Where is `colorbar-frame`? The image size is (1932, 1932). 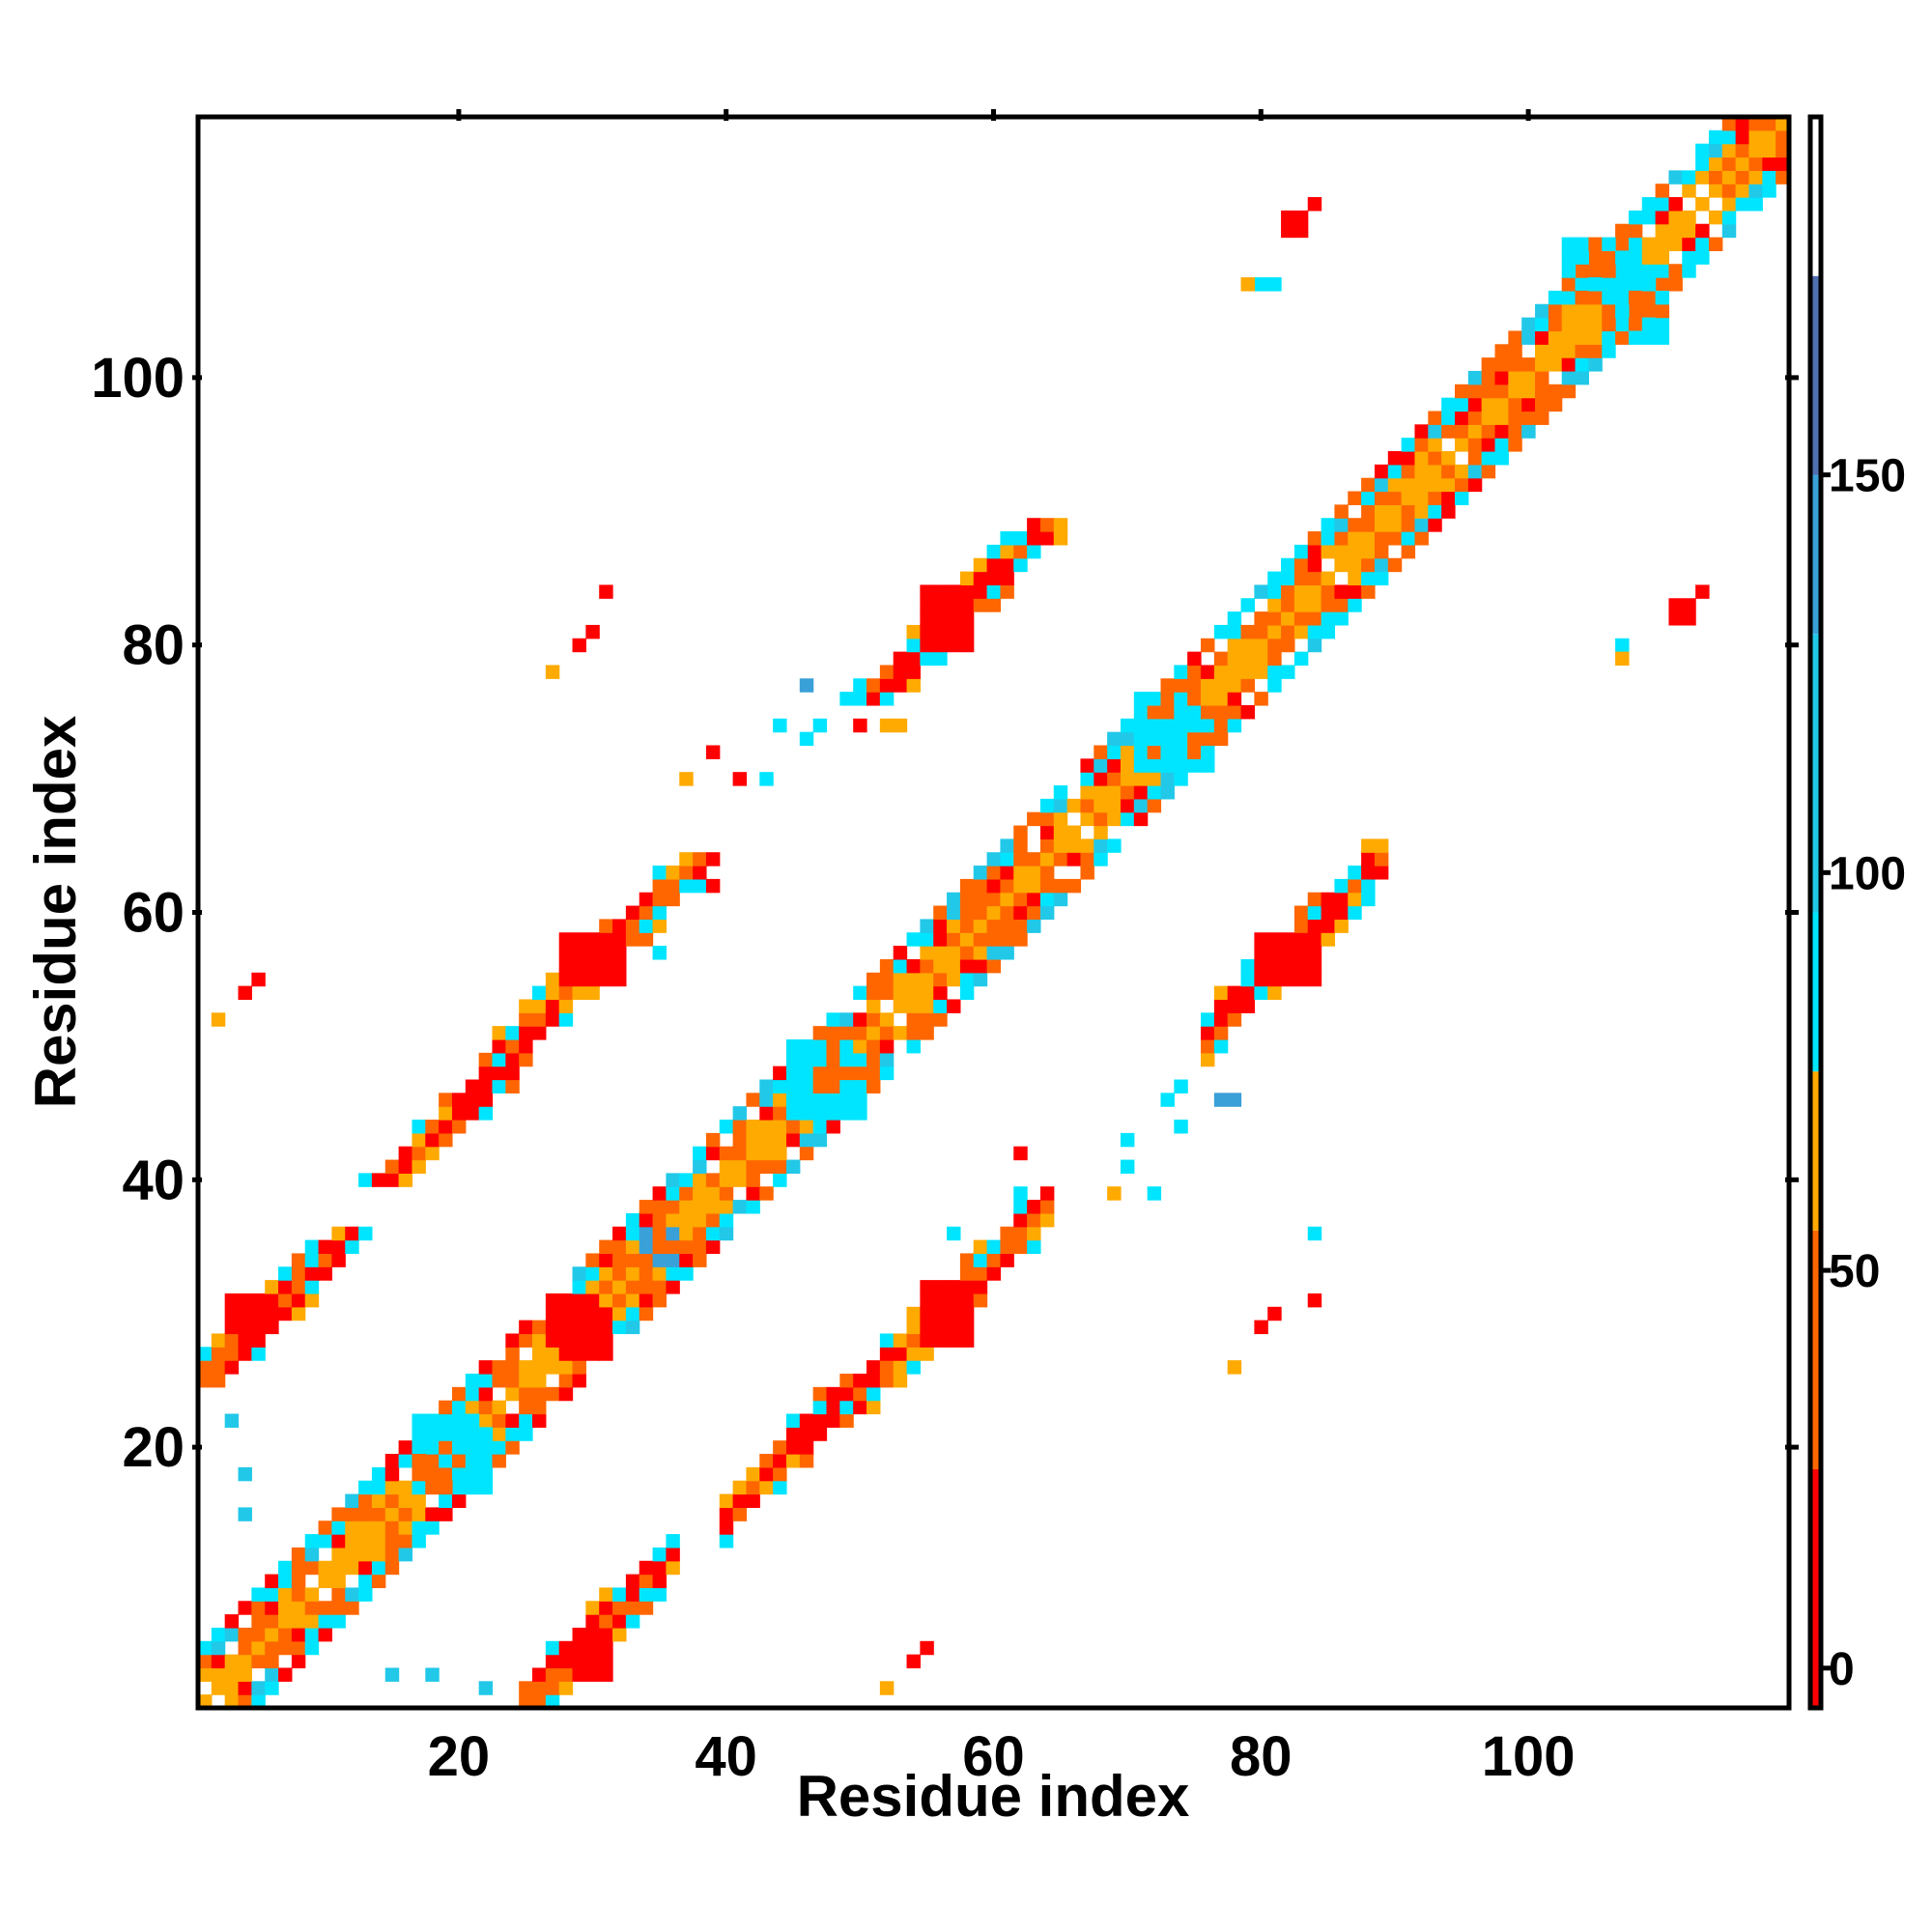 colorbar-frame is located at coordinates (1815, 912).